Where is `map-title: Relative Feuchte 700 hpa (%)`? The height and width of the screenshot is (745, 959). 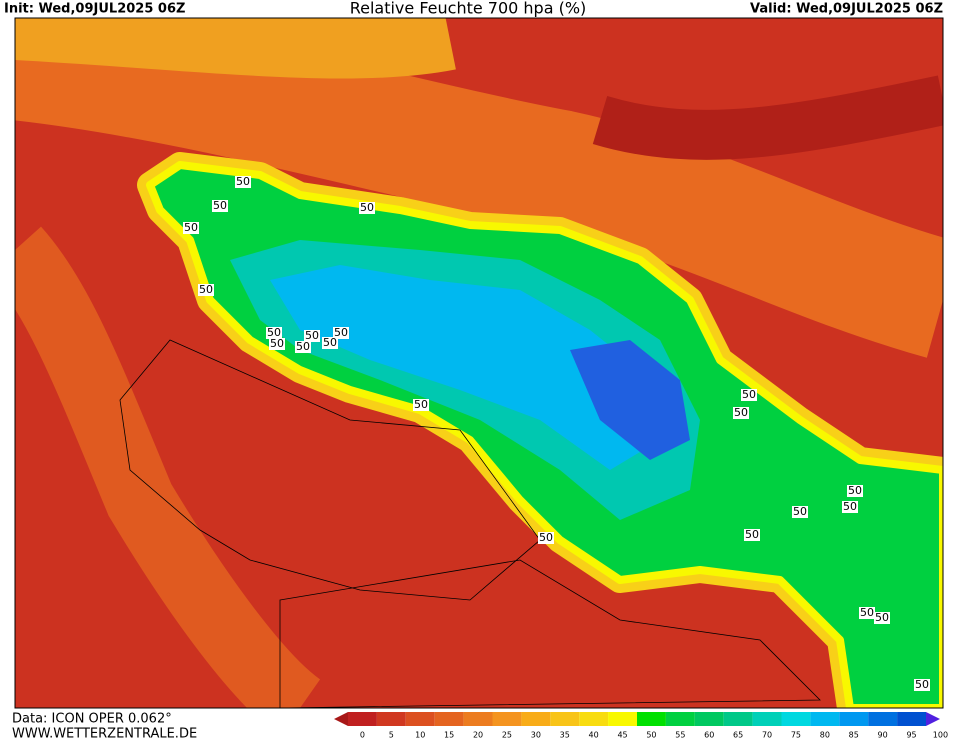
map-title: Relative Feuchte 700 hpa (%) is located at coordinates (468, 9).